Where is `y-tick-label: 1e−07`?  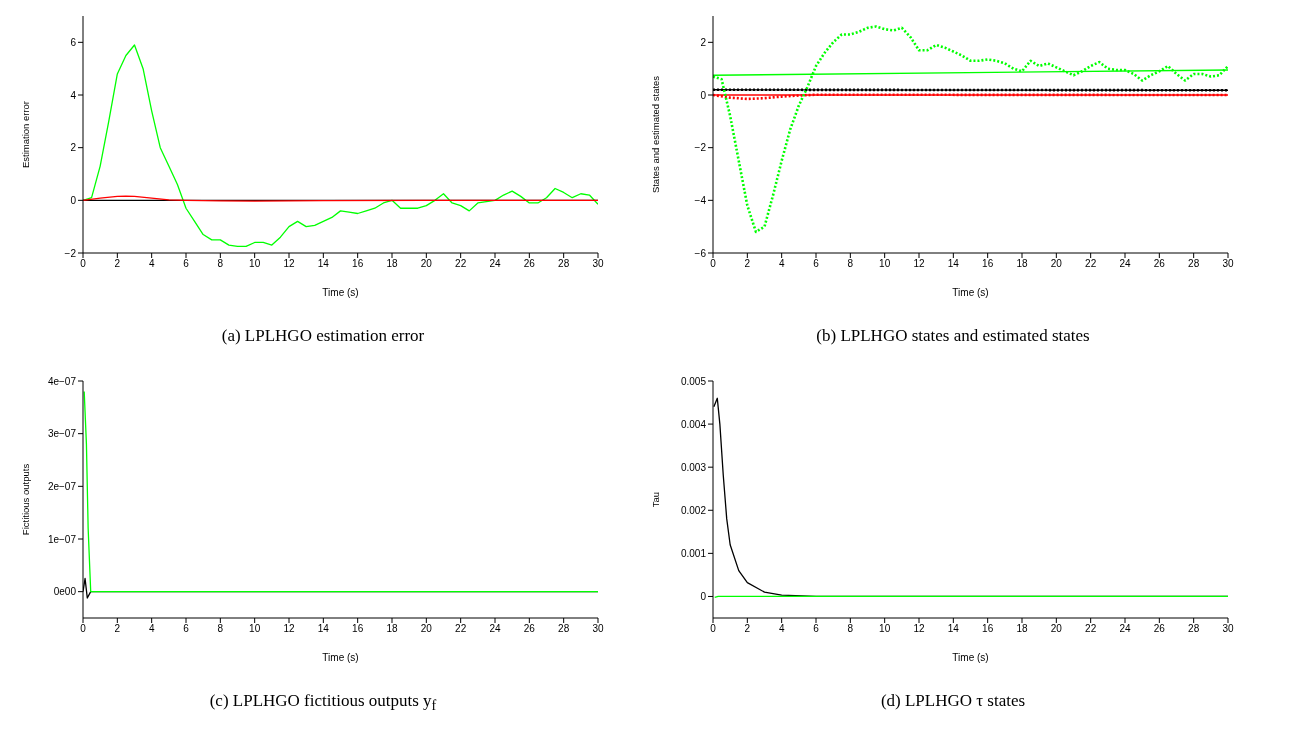
y-tick-label: 1e−07 is located at coordinates (62, 539).